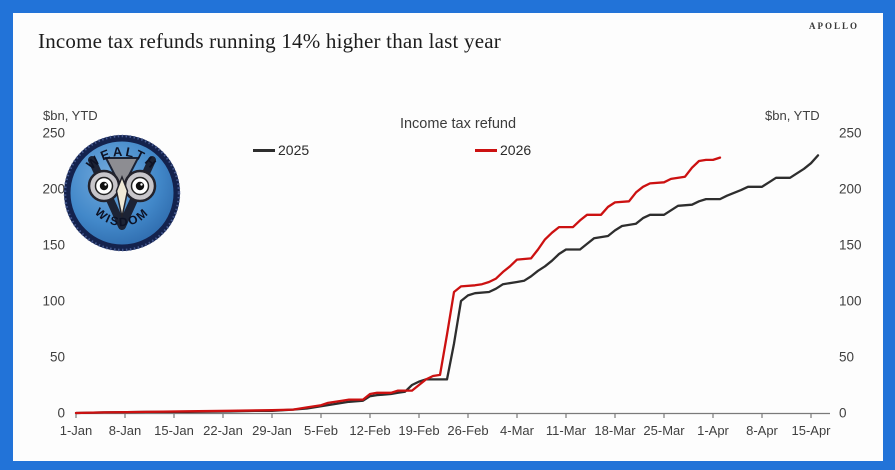  Describe the element at coordinates (53, 245) in the screenshot. I see `y-tick-label-left: 150` at that location.